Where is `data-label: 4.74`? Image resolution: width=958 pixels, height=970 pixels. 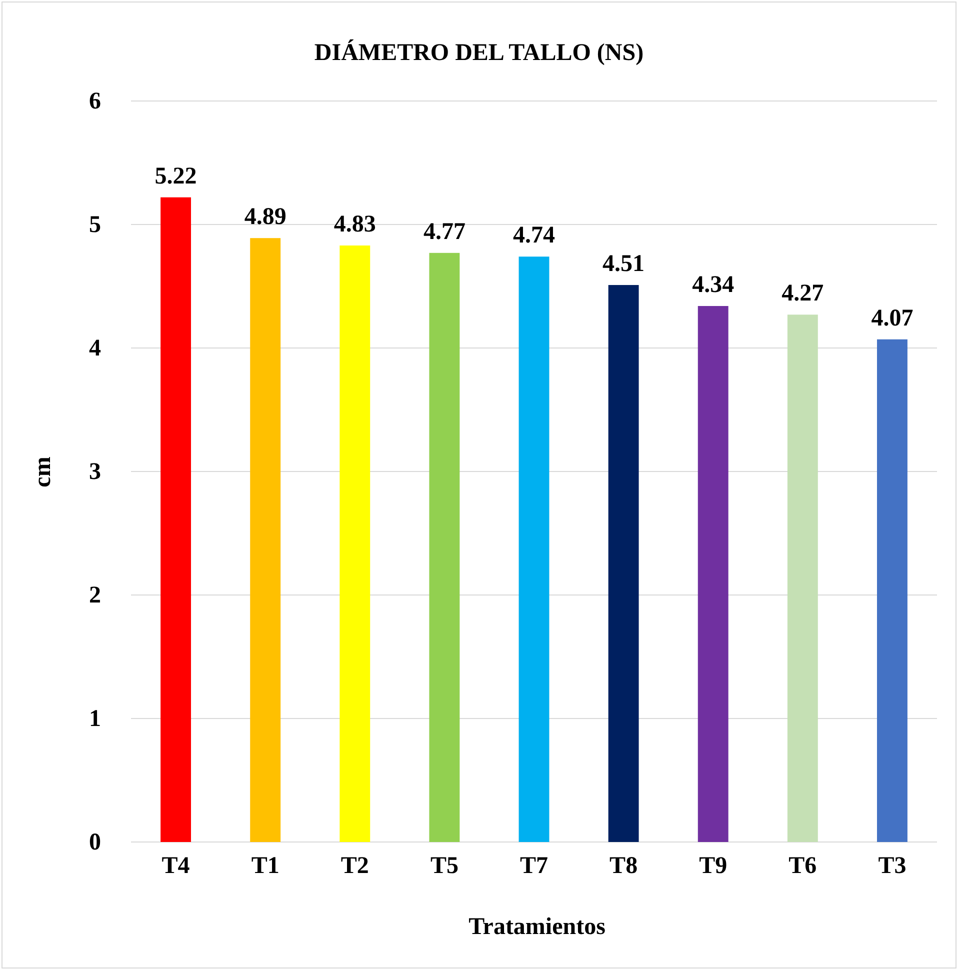
data-label: 4.74 is located at coordinates (534, 235).